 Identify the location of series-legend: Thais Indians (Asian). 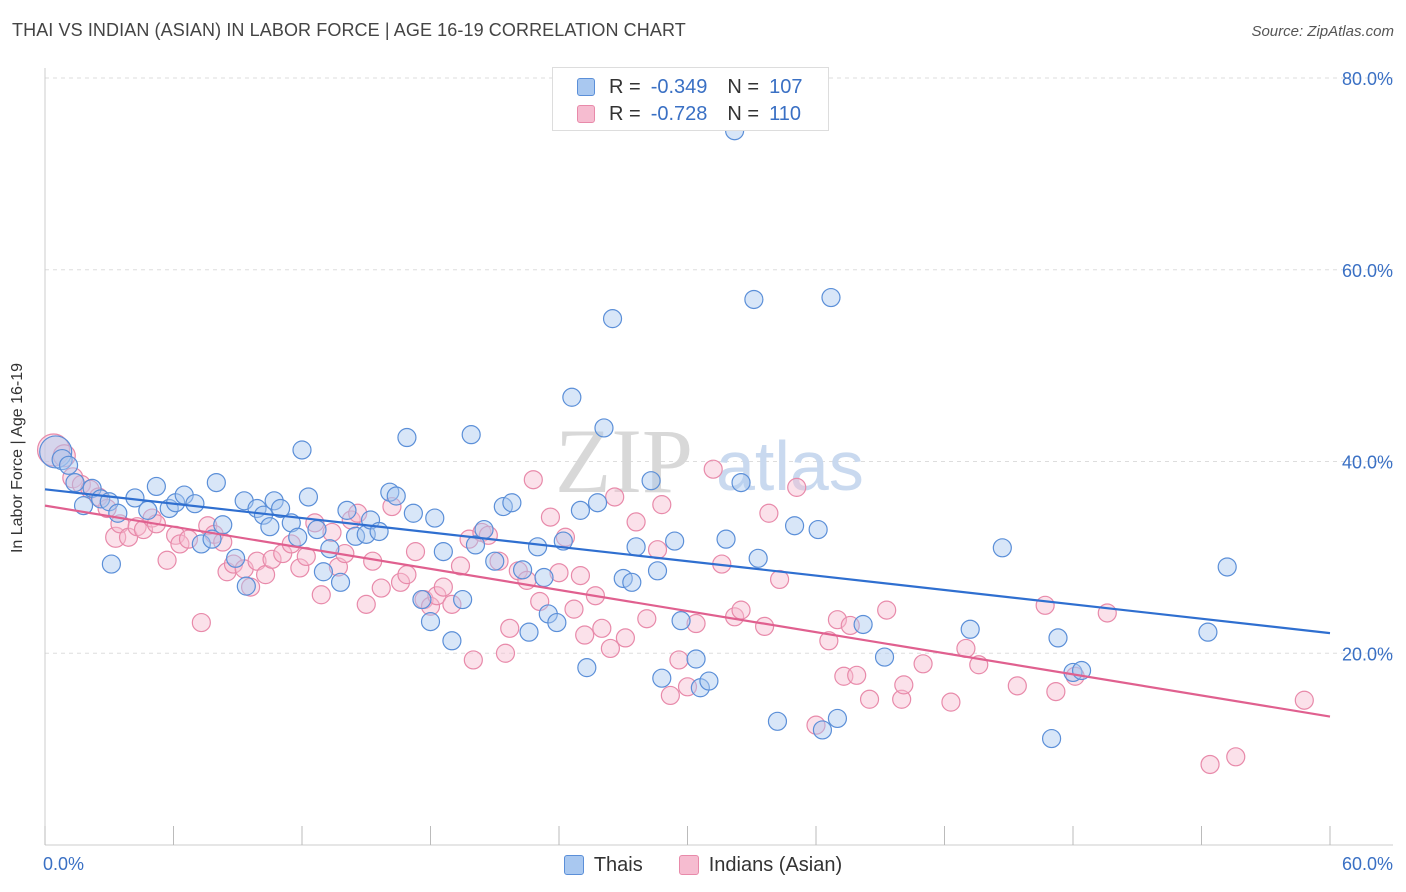
(703, 865).